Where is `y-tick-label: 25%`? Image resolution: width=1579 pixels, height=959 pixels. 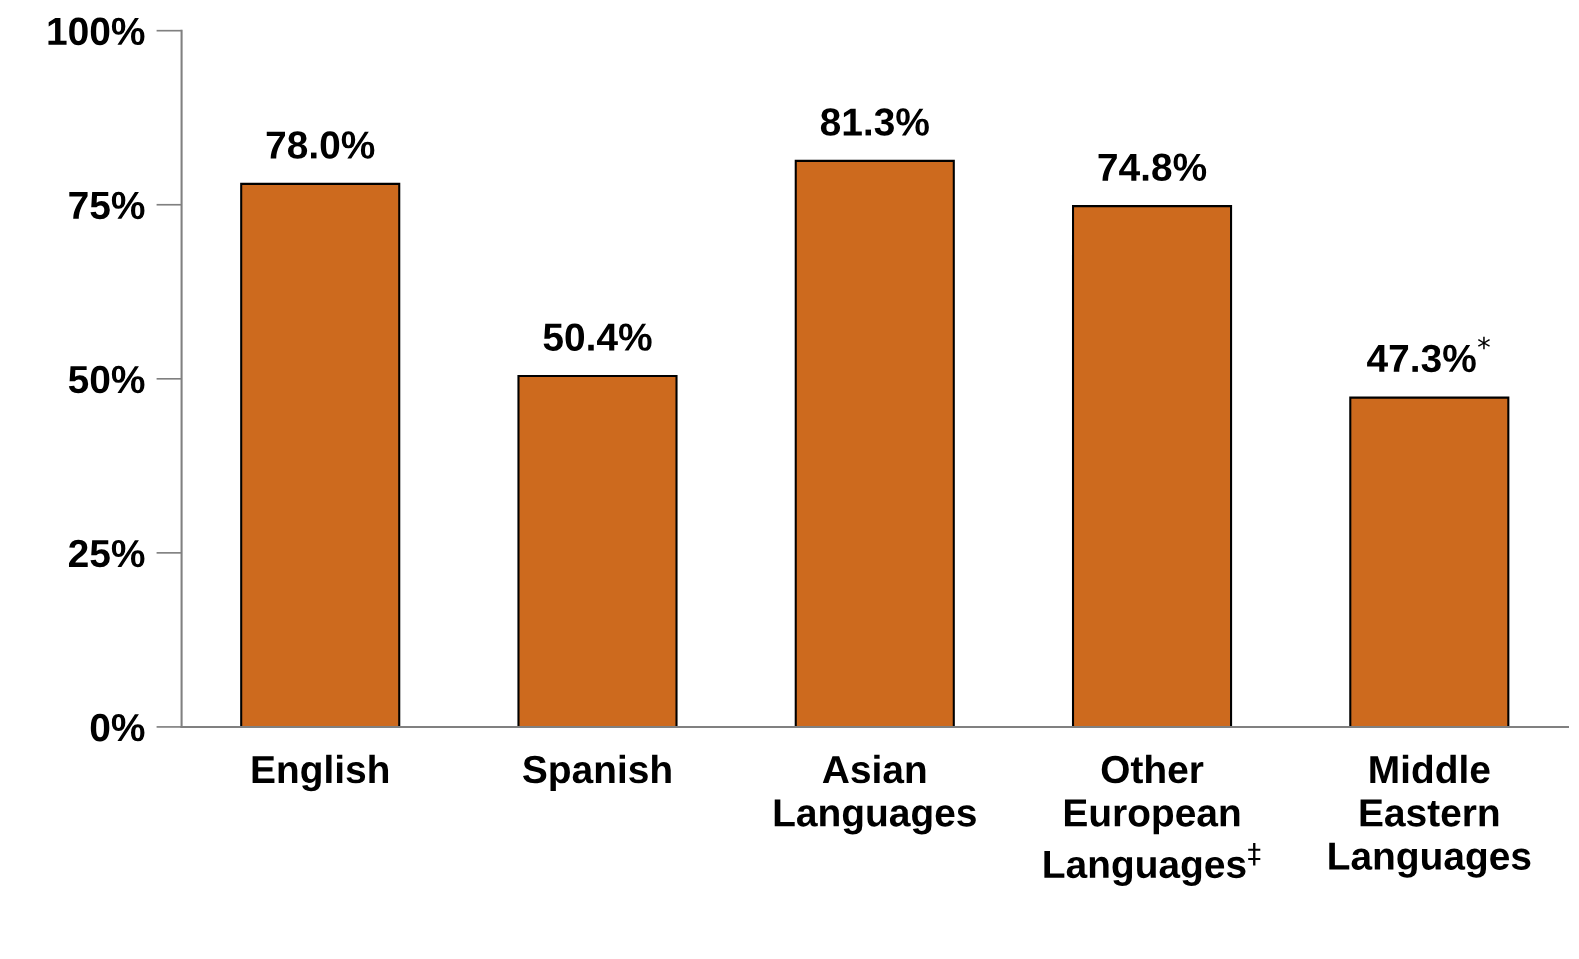 y-tick-label: 25% is located at coordinates (106, 553).